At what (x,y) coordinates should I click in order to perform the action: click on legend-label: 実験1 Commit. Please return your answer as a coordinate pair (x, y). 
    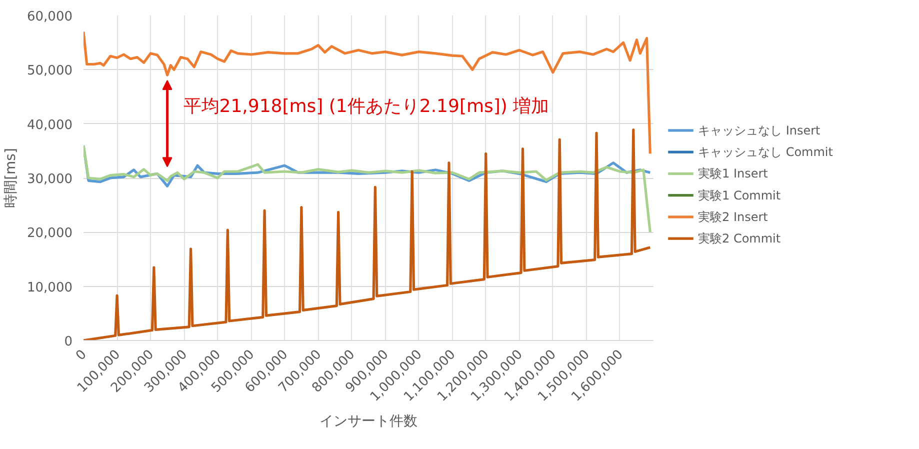
    Looking at the image, I should click on (739, 195).